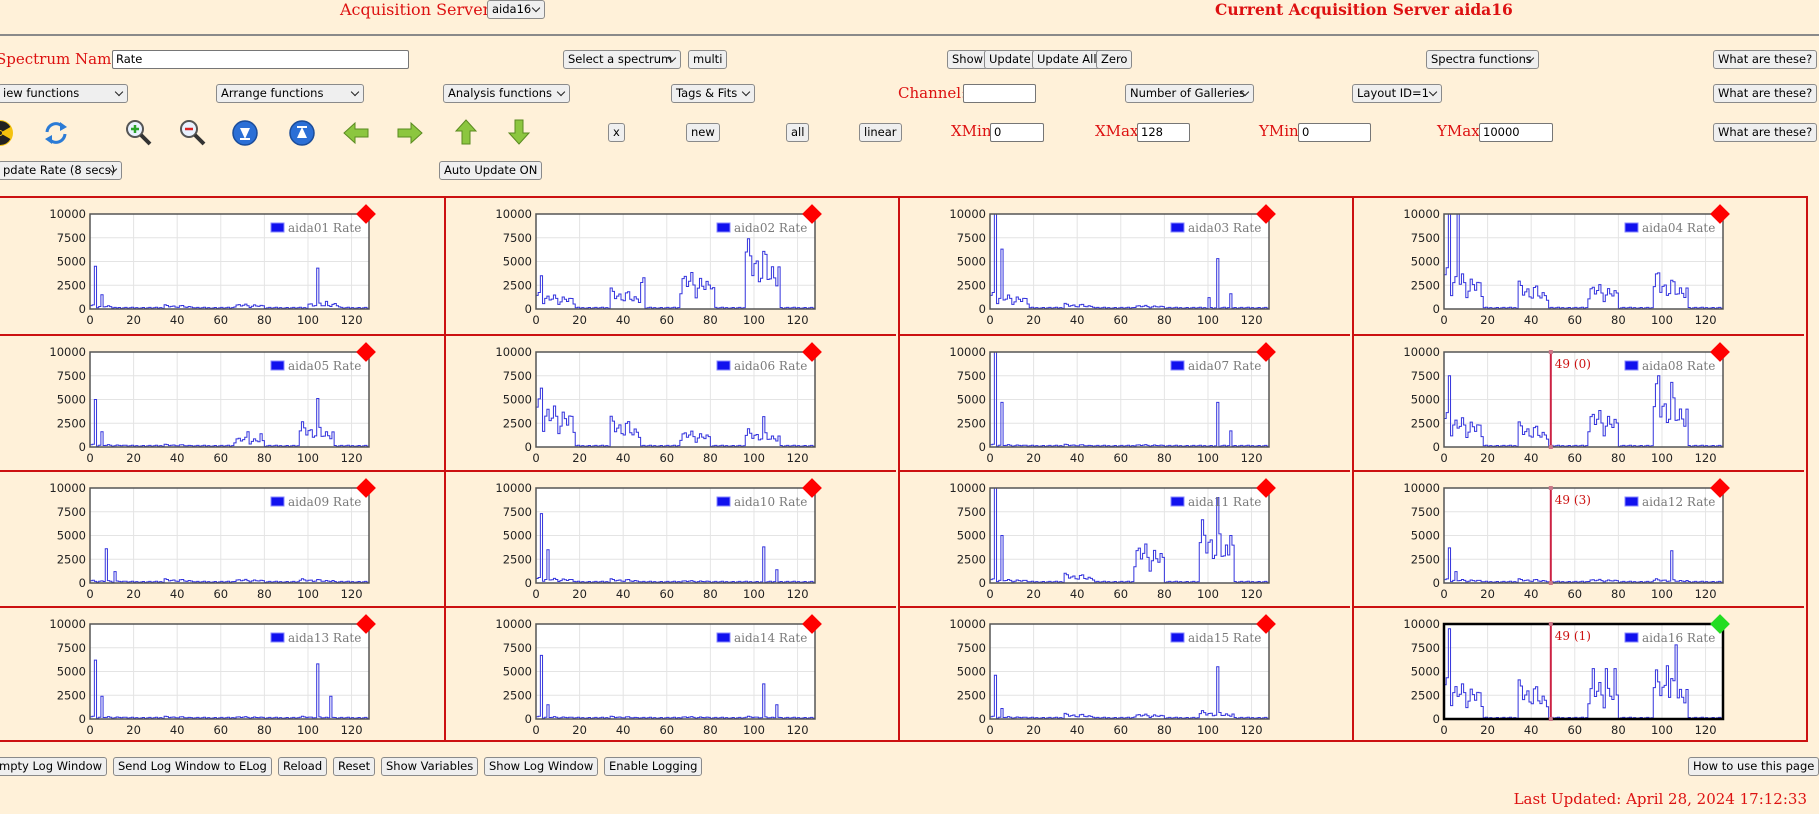 Image resolution: width=1819 pixels, height=814 pixels. I want to click on what-are-these-button-1: What are these?, so click(1765, 59).